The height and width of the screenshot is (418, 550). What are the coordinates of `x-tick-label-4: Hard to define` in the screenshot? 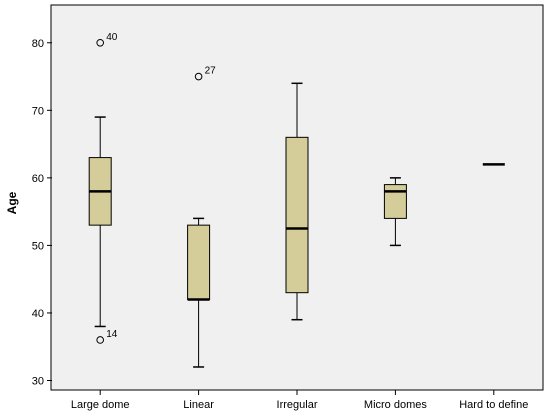 It's located at (493, 405).